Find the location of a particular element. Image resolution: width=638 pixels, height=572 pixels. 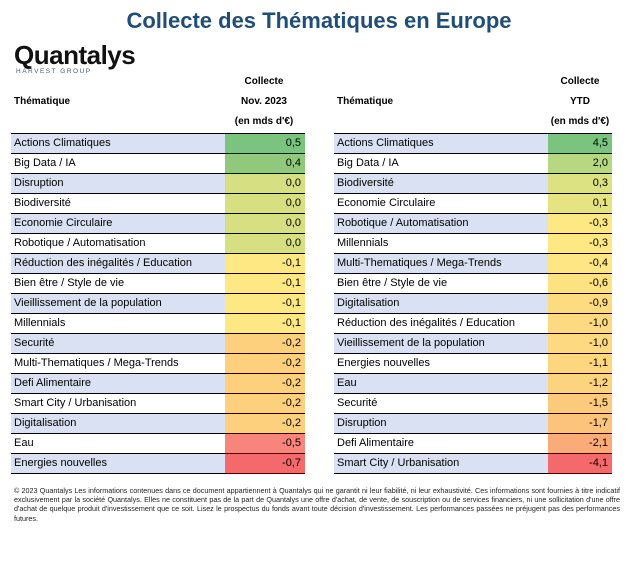

table-row: Réduction des inégalités / Education -1,0 is located at coordinates (473, 323).